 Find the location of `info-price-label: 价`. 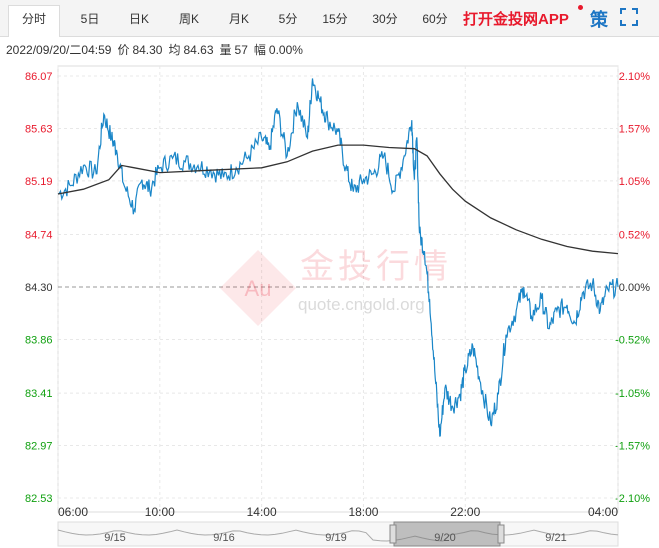

info-price-label: 价 is located at coordinates (123, 50).